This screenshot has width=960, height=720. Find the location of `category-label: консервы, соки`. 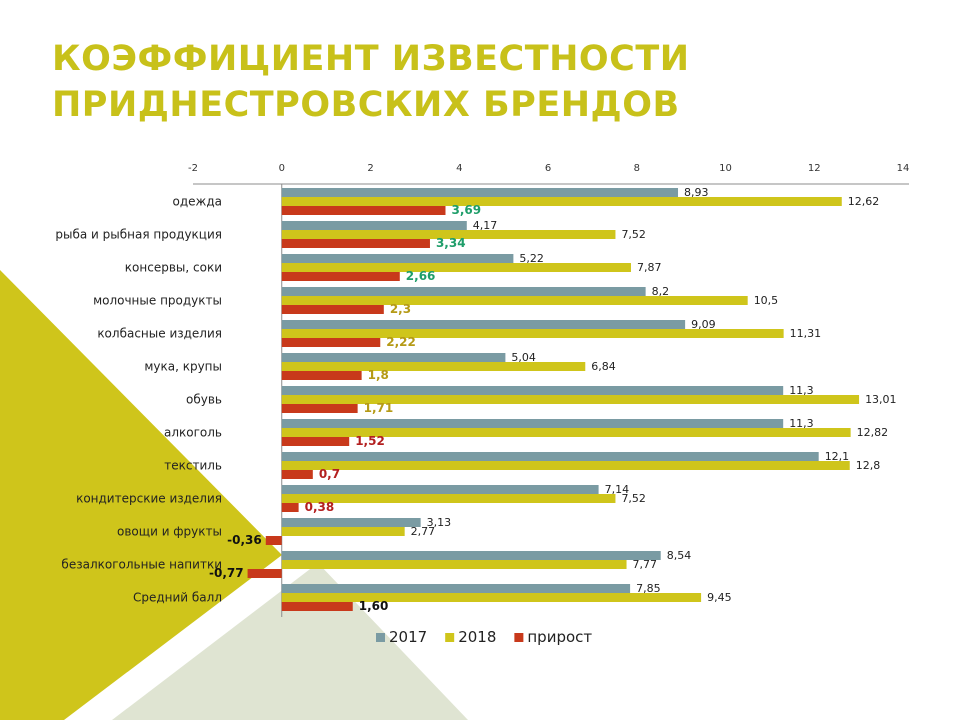

category-label: консервы, соки is located at coordinates (173, 268).